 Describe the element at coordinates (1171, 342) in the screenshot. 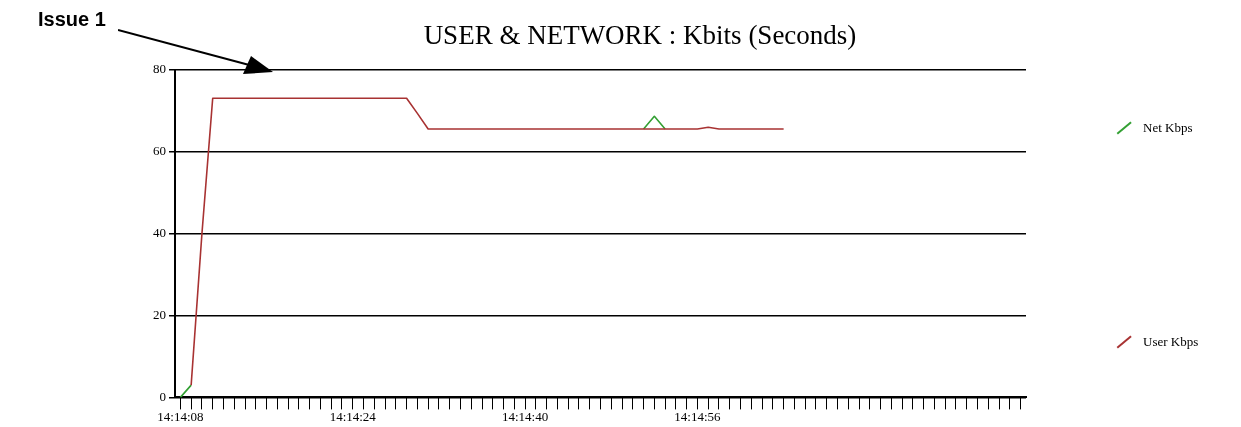

I see `legend-label: User Kbps` at that location.